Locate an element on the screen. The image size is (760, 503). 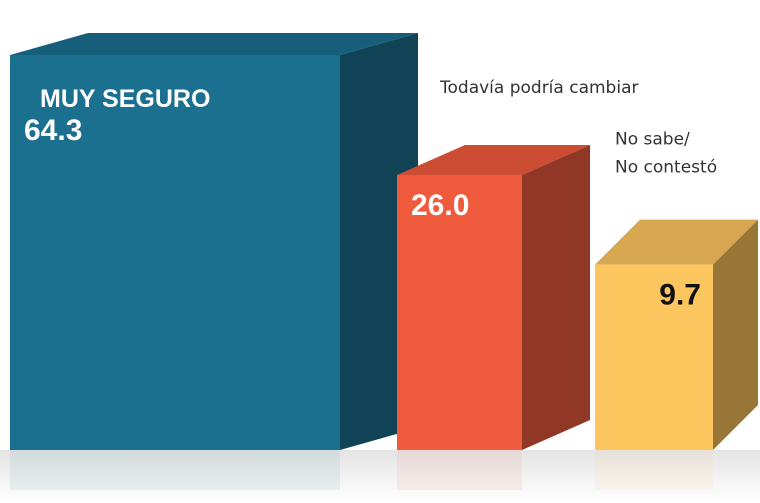
category-line: MUY SEGURO is located at coordinates (125, 99).